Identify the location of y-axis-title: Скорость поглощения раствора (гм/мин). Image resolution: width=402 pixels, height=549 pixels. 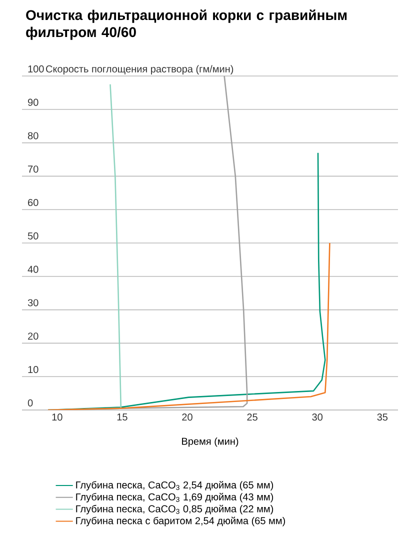
(140, 69).